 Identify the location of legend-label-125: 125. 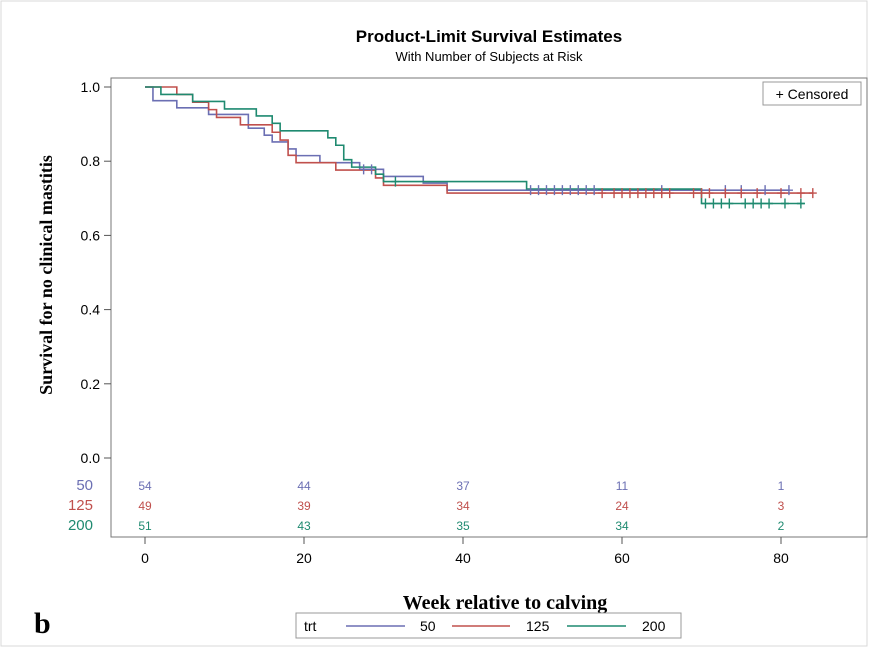
(538, 626).